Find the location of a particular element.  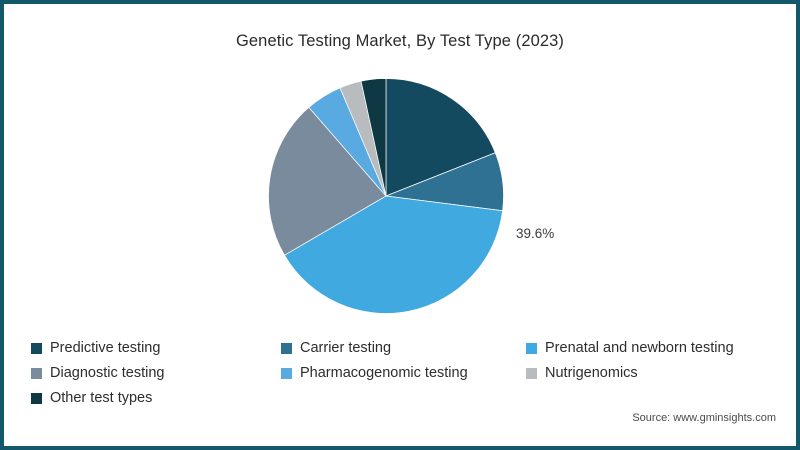

legend-item: Prenatal and newborn testing is located at coordinates (649, 348).